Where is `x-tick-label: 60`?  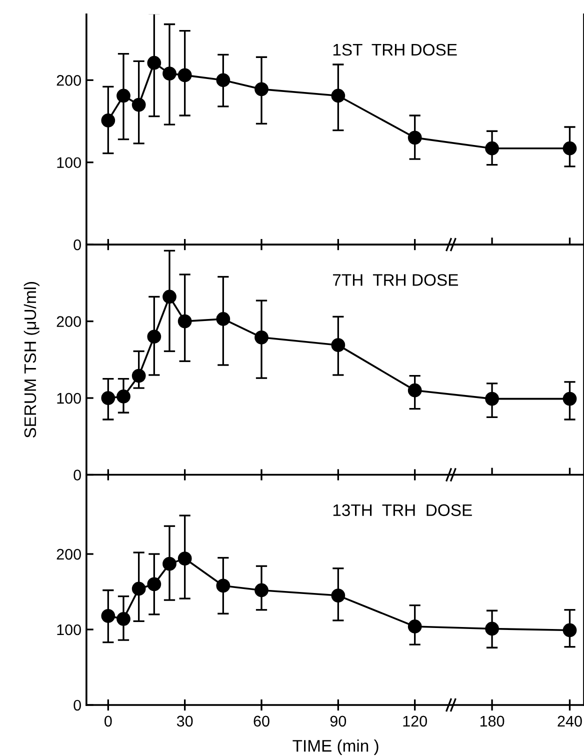
x-tick-label: 60 is located at coordinates (262, 721).